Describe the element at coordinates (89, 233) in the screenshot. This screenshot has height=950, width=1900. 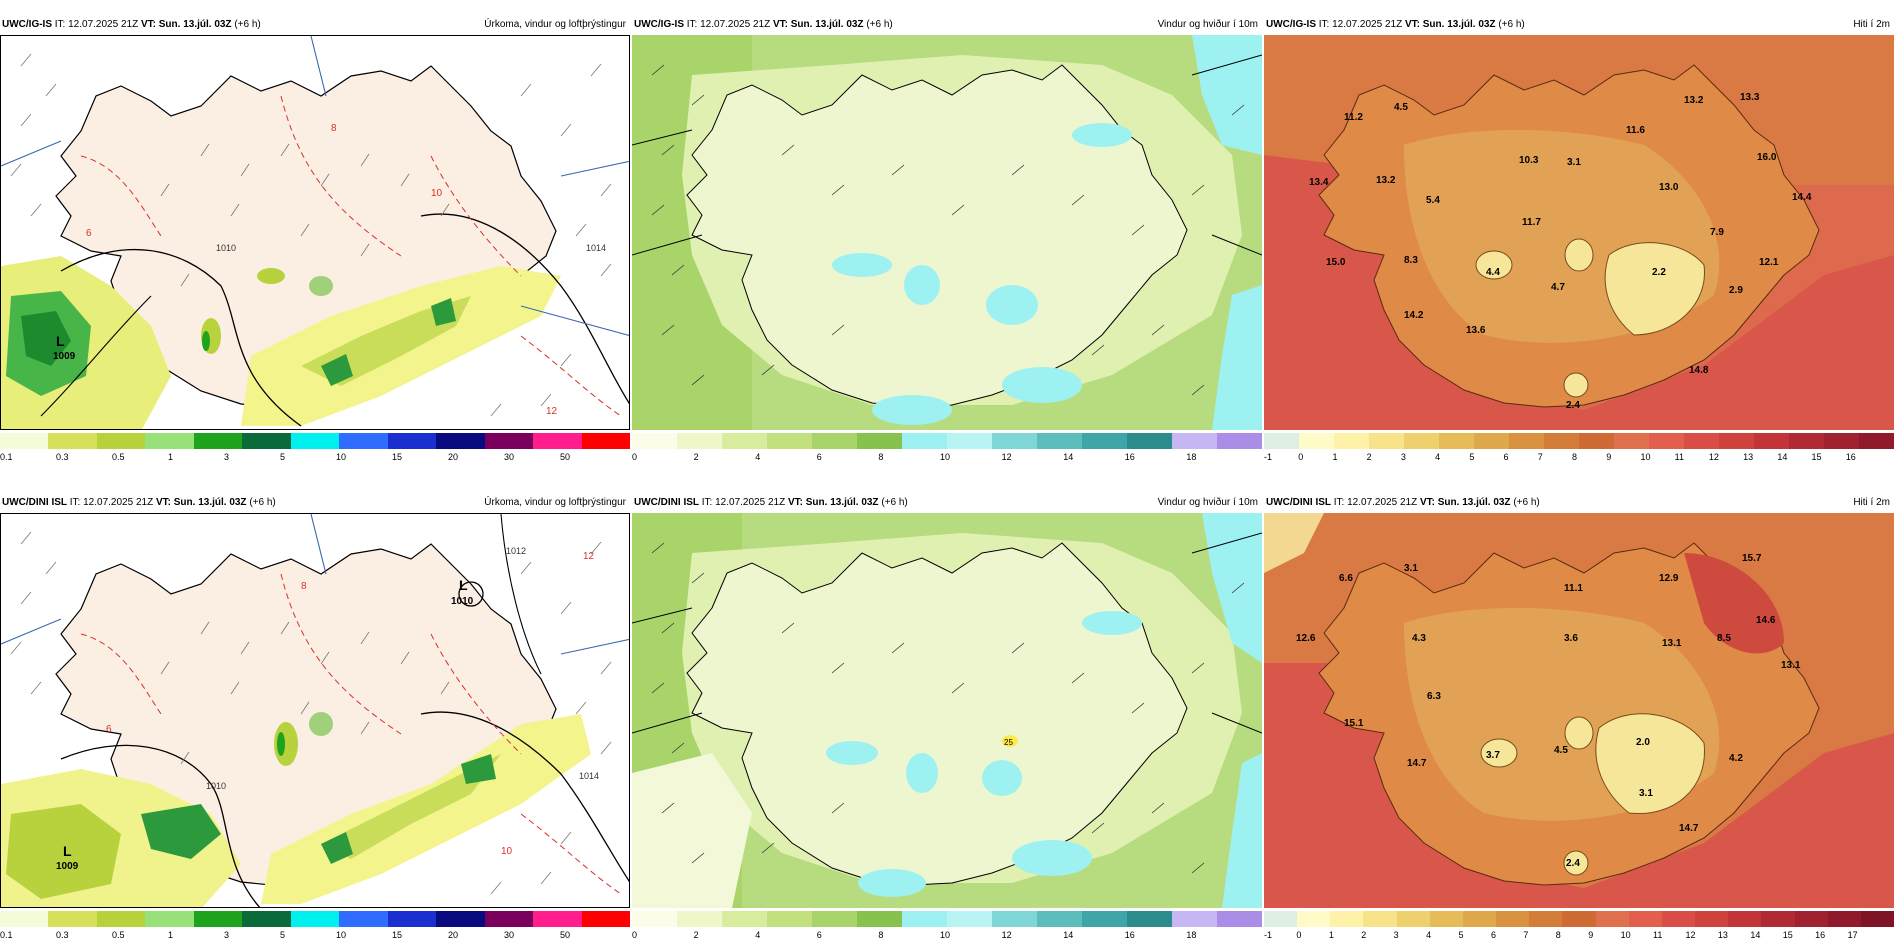
I see `temp-label: 6` at that location.